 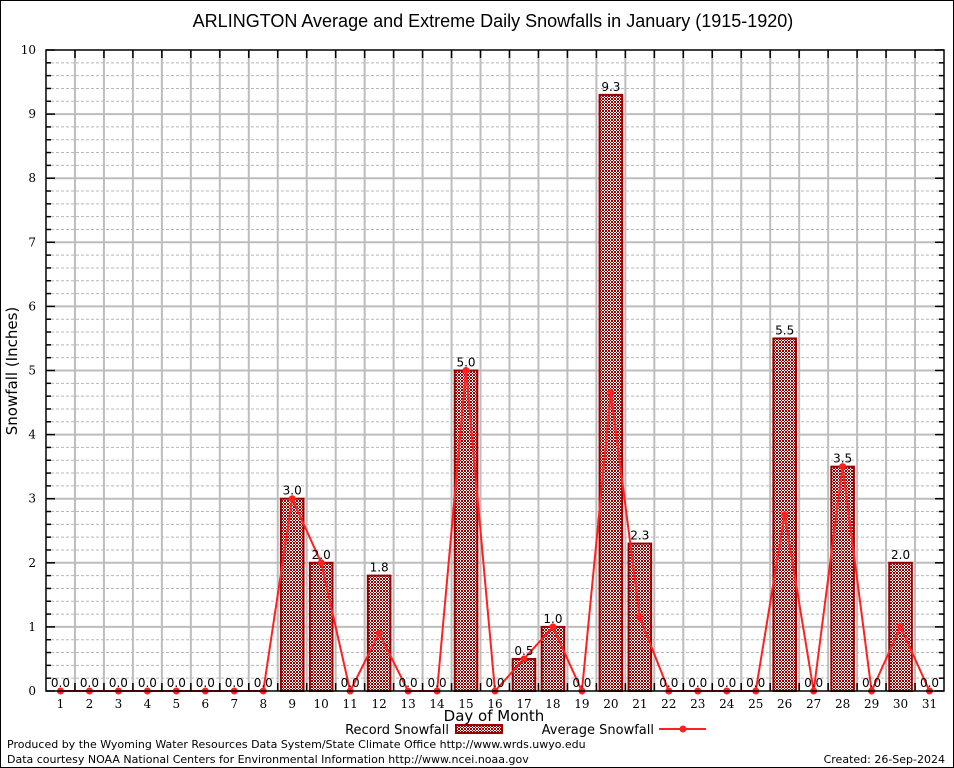 What do you see at coordinates (842, 704) in the screenshot?
I see `x-tick-label: 28` at bounding box center [842, 704].